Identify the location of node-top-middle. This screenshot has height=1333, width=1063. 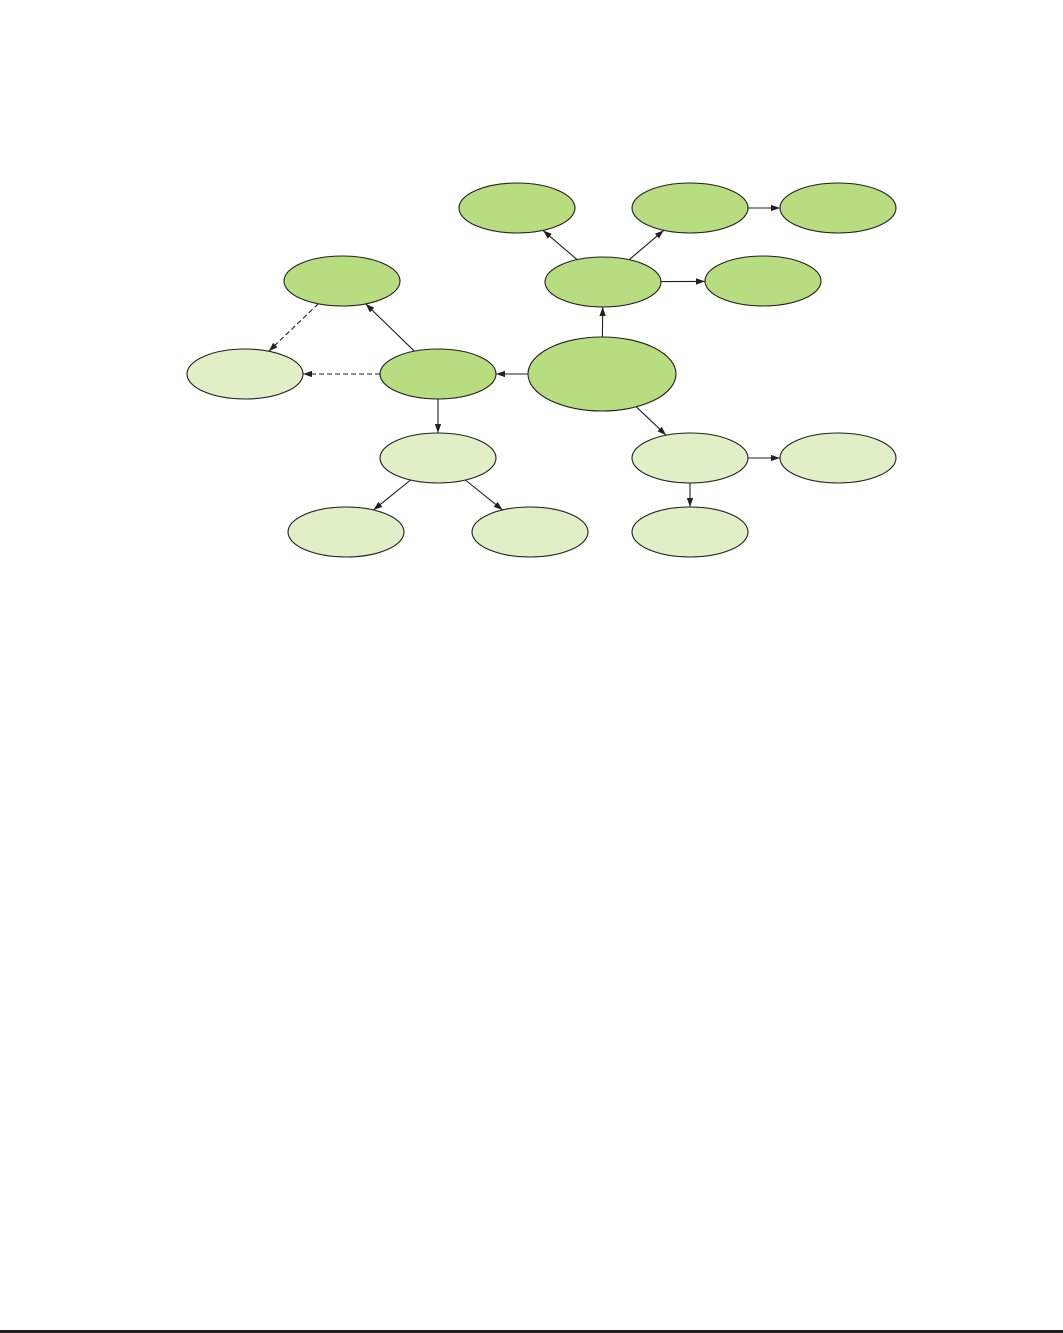
(690, 208).